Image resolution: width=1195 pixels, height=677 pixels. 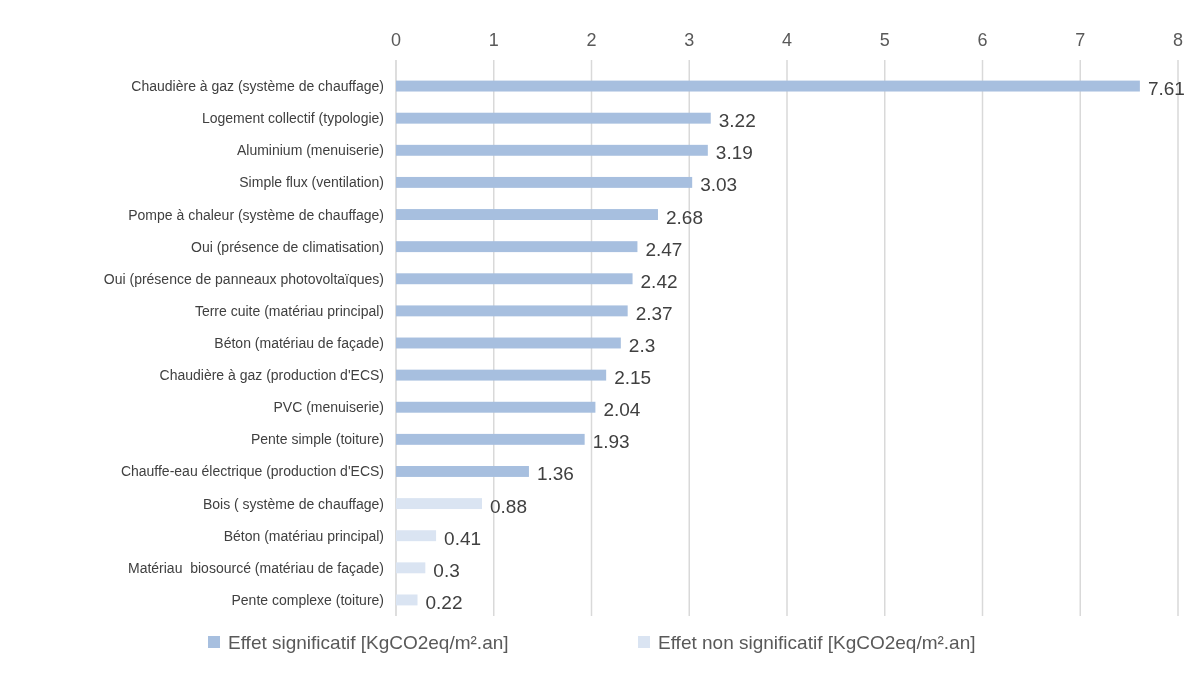 What do you see at coordinates (289, 310) in the screenshot?
I see `y-tick-label: Terre cuite (matériau principal)` at bounding box center [289, 310].